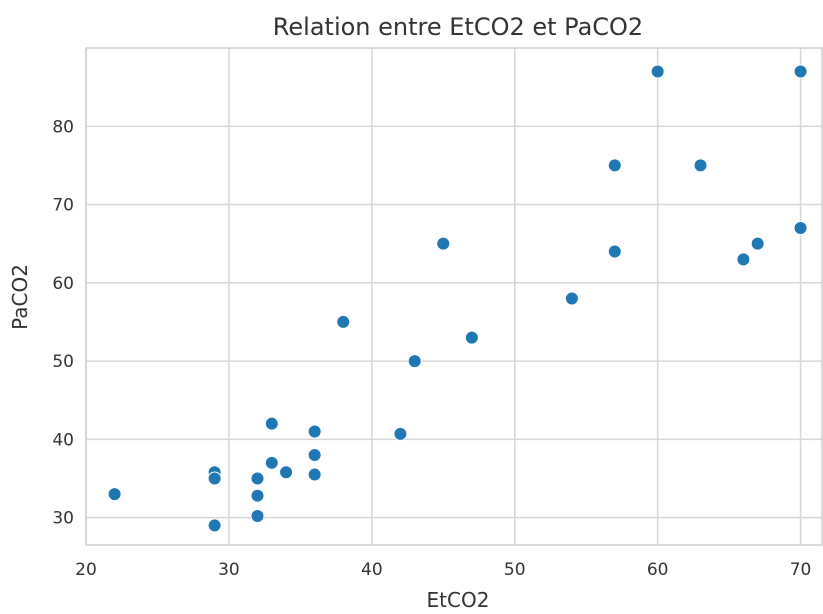  I want to click on x-tick-label: 60, so click(658, 570).